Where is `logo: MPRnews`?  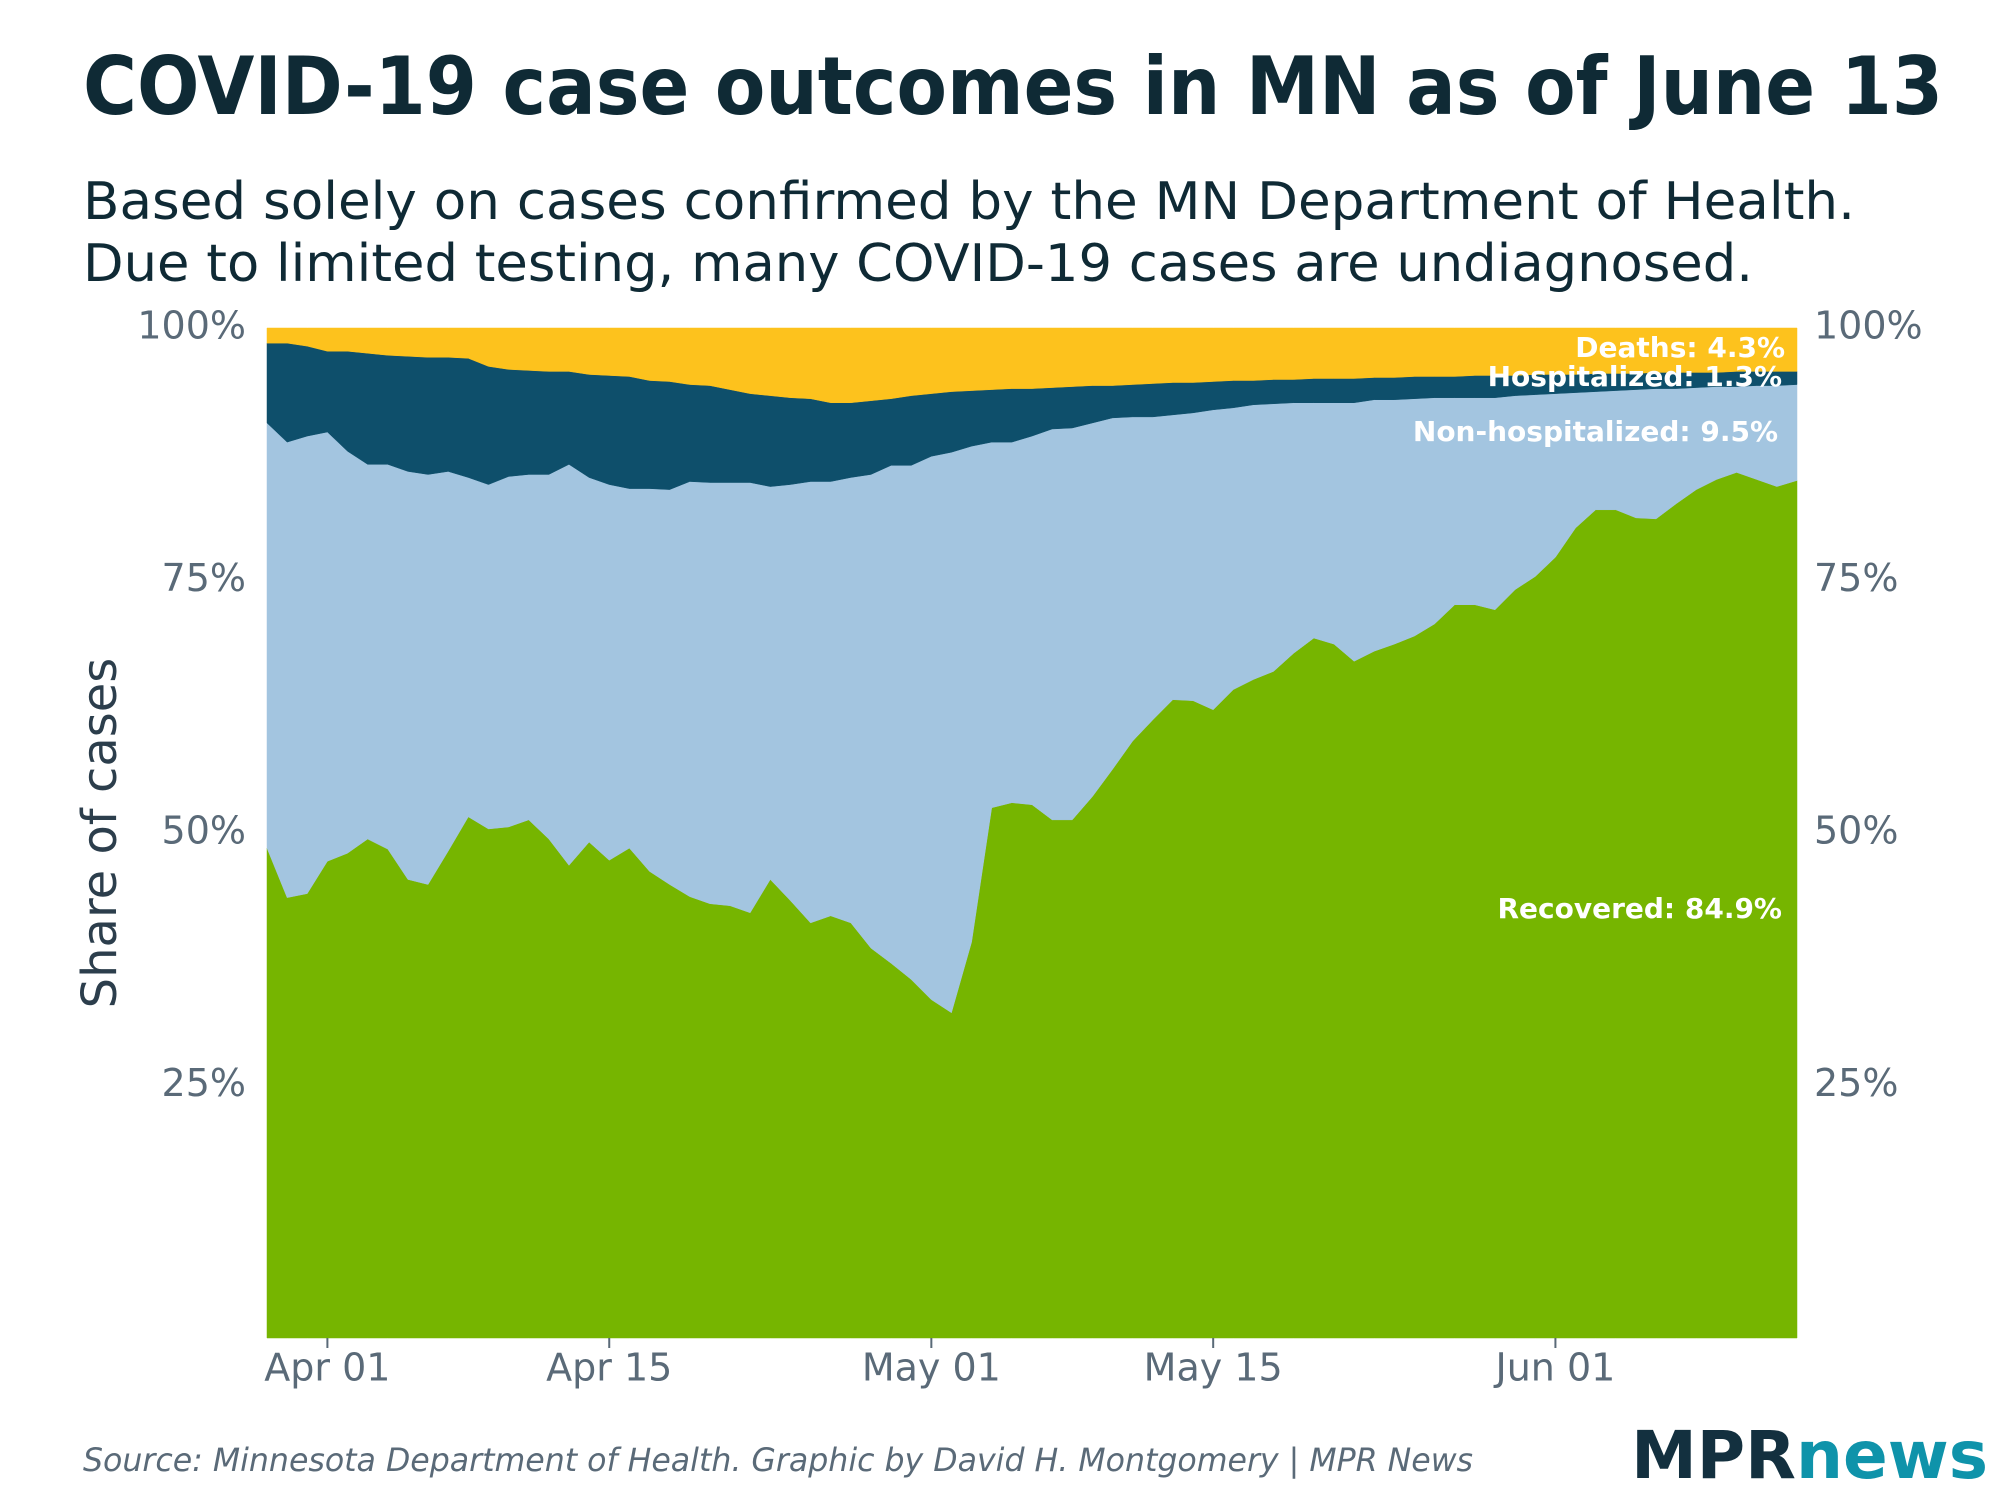
logo: MPRnews is located at coordinates (1809, 1455).